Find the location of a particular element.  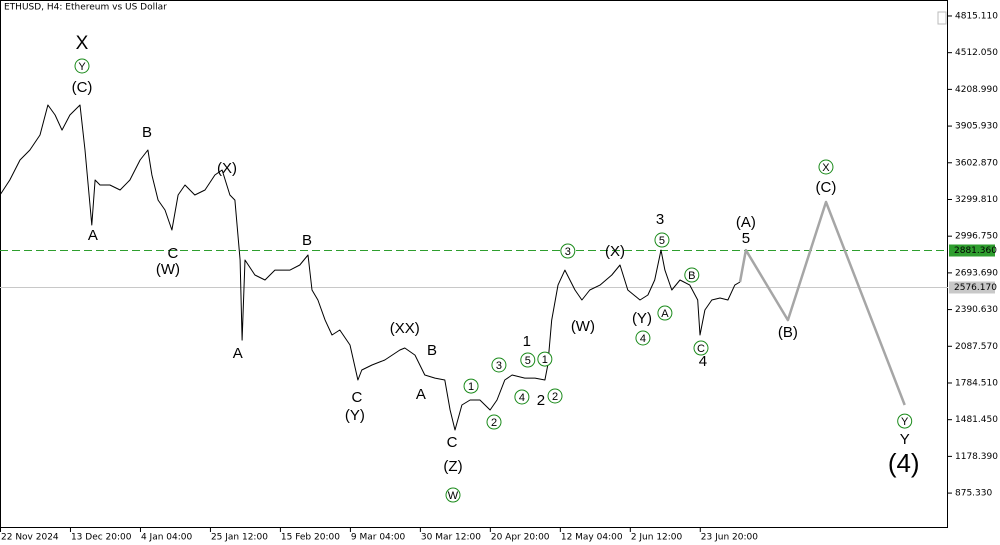

x-tick-label: 15 Feb 20:00 is located at coordinates (310, 538).